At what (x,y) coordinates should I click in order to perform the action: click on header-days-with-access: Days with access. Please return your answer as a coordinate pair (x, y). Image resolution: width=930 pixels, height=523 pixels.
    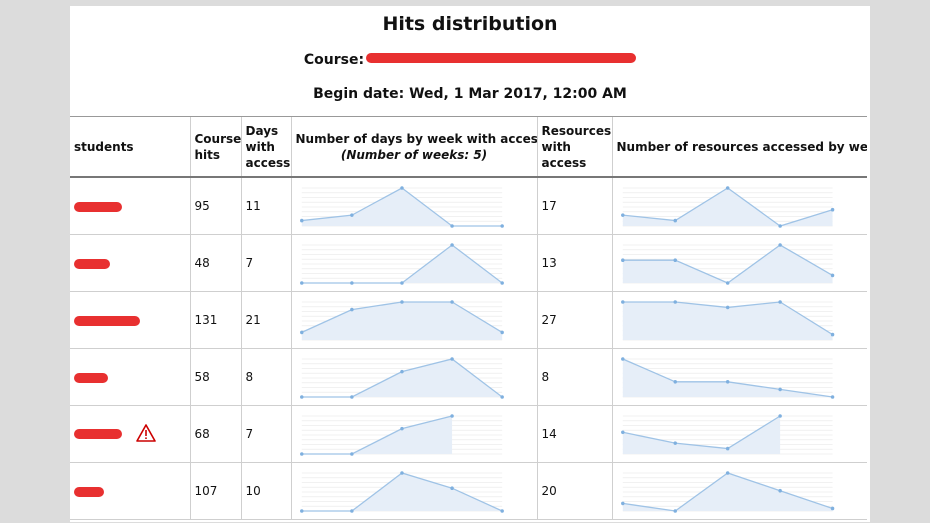
    Looking at the image, I should click on (265, 147).